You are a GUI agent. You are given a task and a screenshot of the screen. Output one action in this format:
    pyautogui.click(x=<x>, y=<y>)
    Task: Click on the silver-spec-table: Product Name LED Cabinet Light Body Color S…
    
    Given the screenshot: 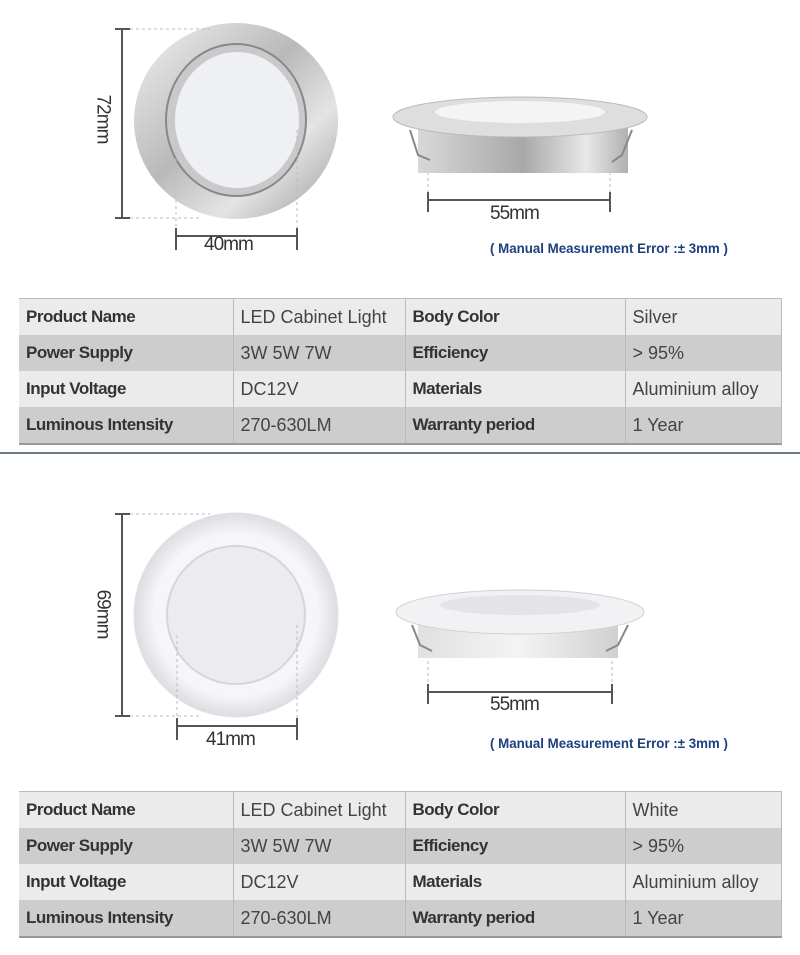 What is the action you would take?
    pyautogui.click(x=400, y=371)
    